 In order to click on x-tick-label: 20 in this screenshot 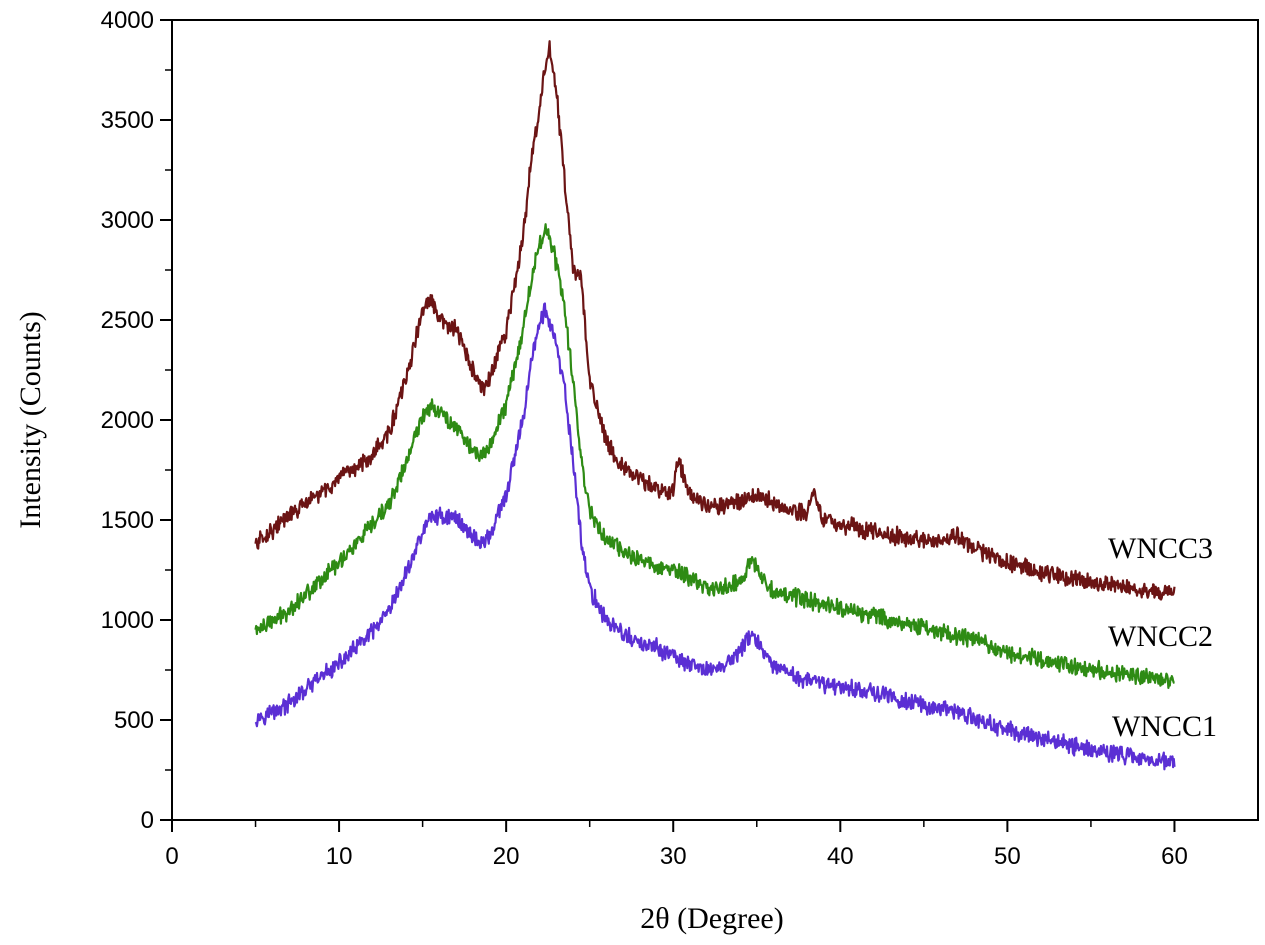, I will do `click(506, 856)`.